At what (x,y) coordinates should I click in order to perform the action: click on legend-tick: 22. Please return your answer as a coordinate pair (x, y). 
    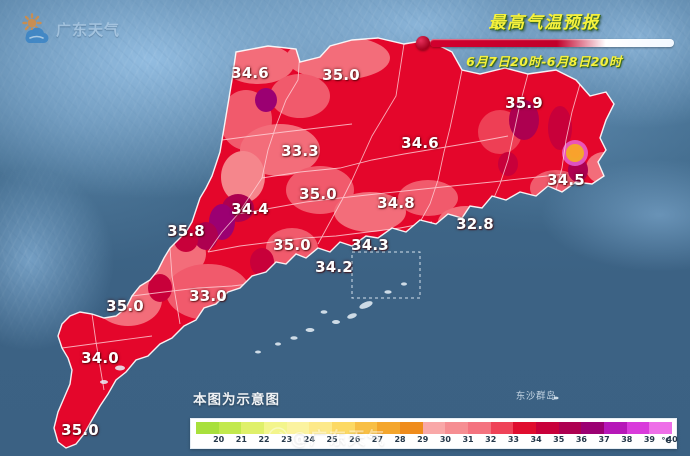
    Looking at the image, I should click on (264, 439).